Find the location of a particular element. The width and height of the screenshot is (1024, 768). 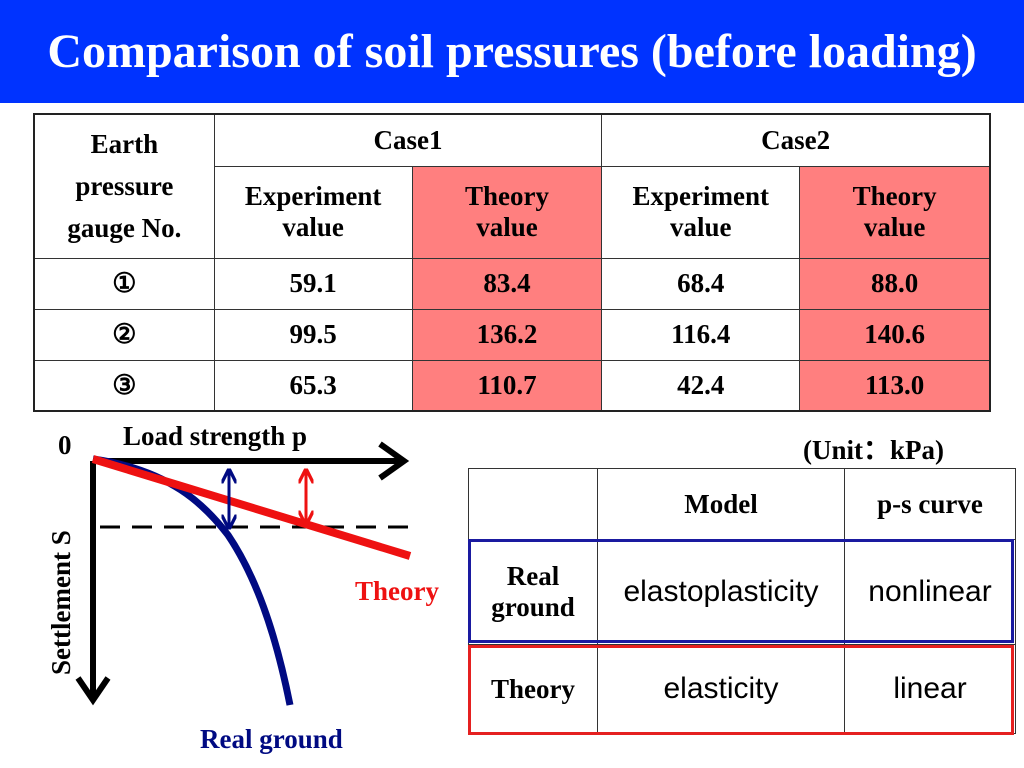

title-bar is located at coordinates (512, 51).